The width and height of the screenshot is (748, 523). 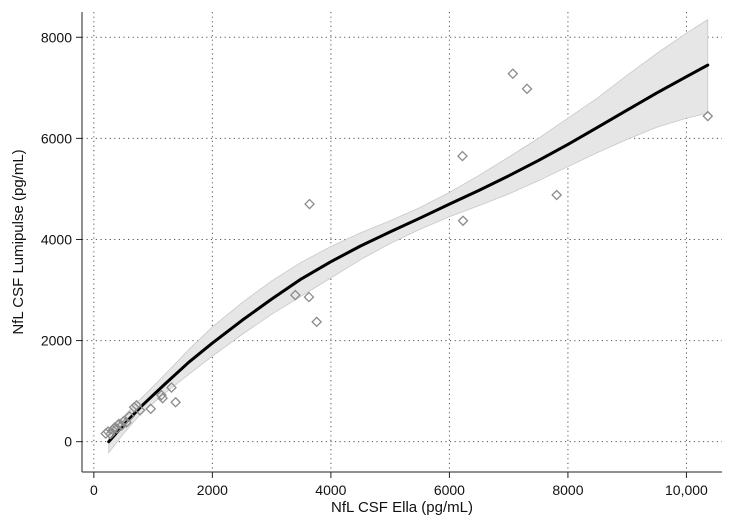 I want to click on y-tick-label: 4000, so click(x=56, y=239).